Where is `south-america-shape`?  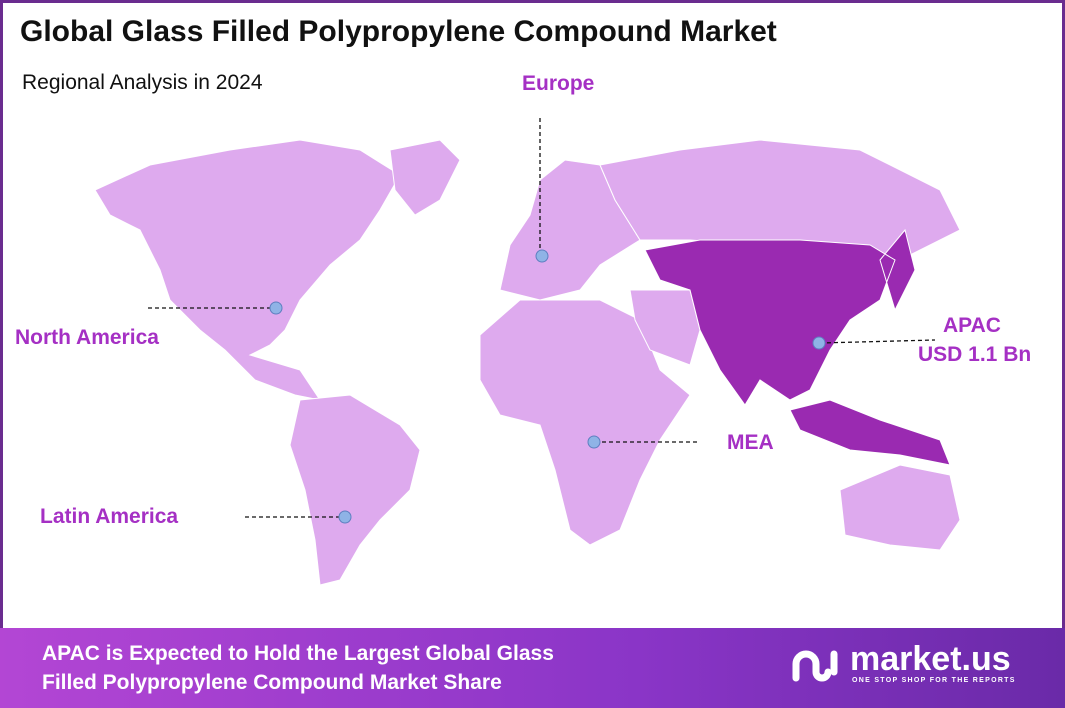
south-america-shape is located at coordinates (355, 490).